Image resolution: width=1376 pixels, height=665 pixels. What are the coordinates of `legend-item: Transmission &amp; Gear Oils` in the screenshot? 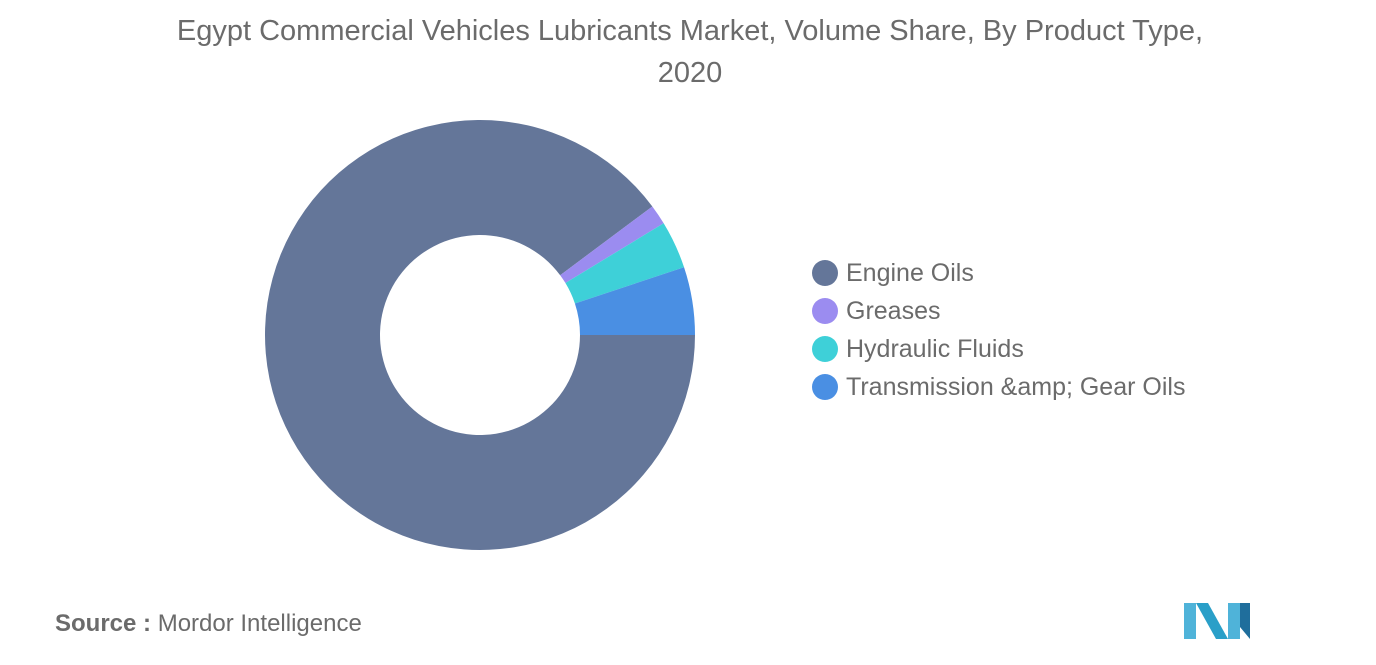 It's located at (998, 387).